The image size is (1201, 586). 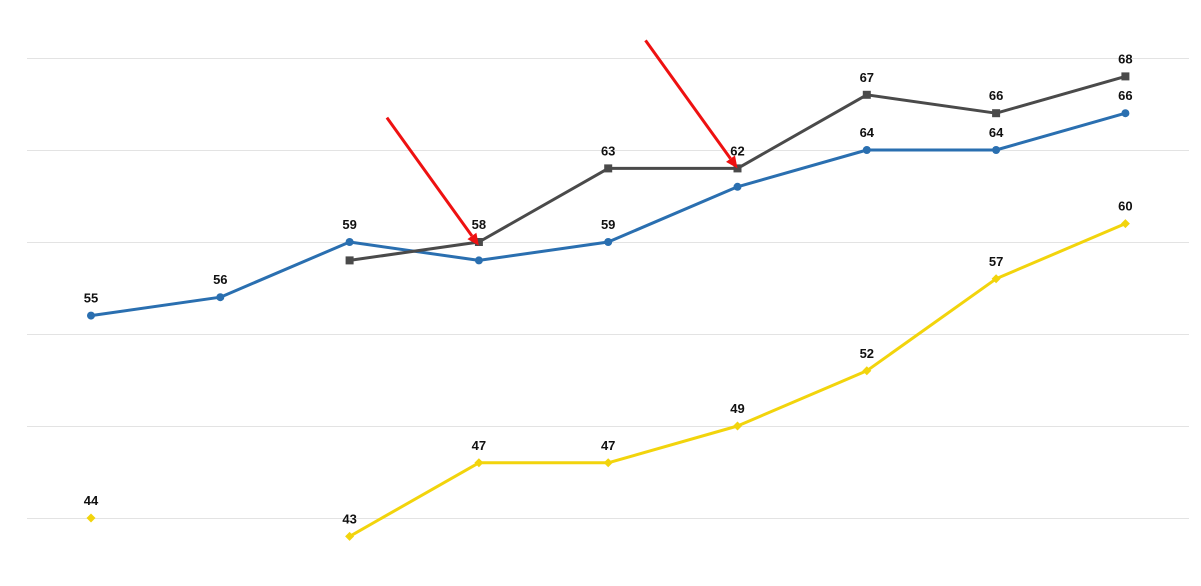 I want to click on data-label: 55, so click(x=91, y=298).